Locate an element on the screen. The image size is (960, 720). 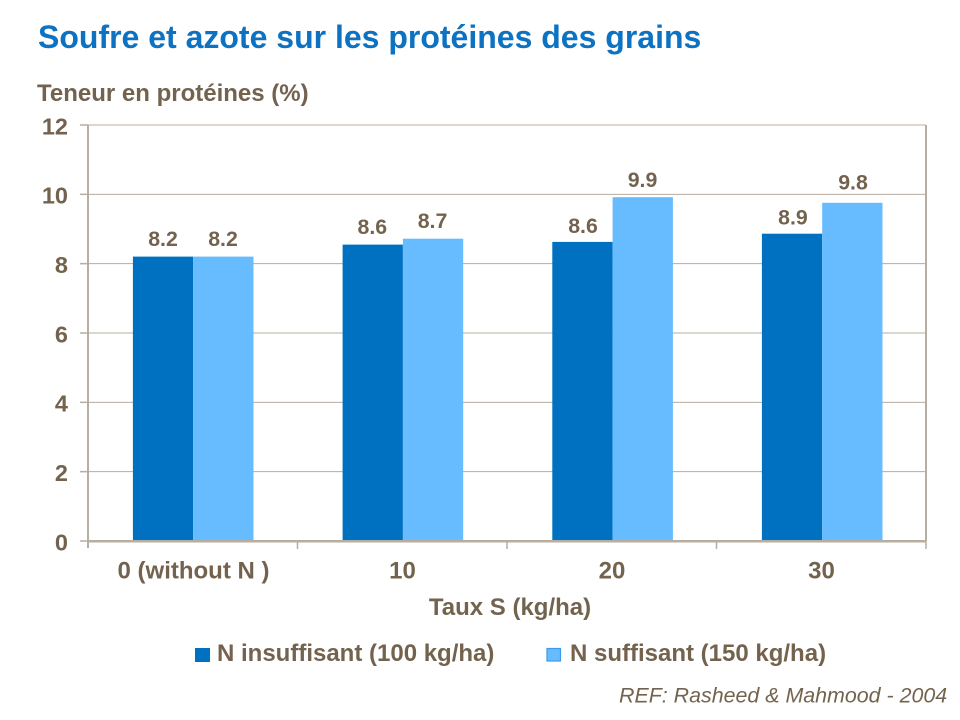
svg-text: 8.9 is located at coordinates (793, 217).